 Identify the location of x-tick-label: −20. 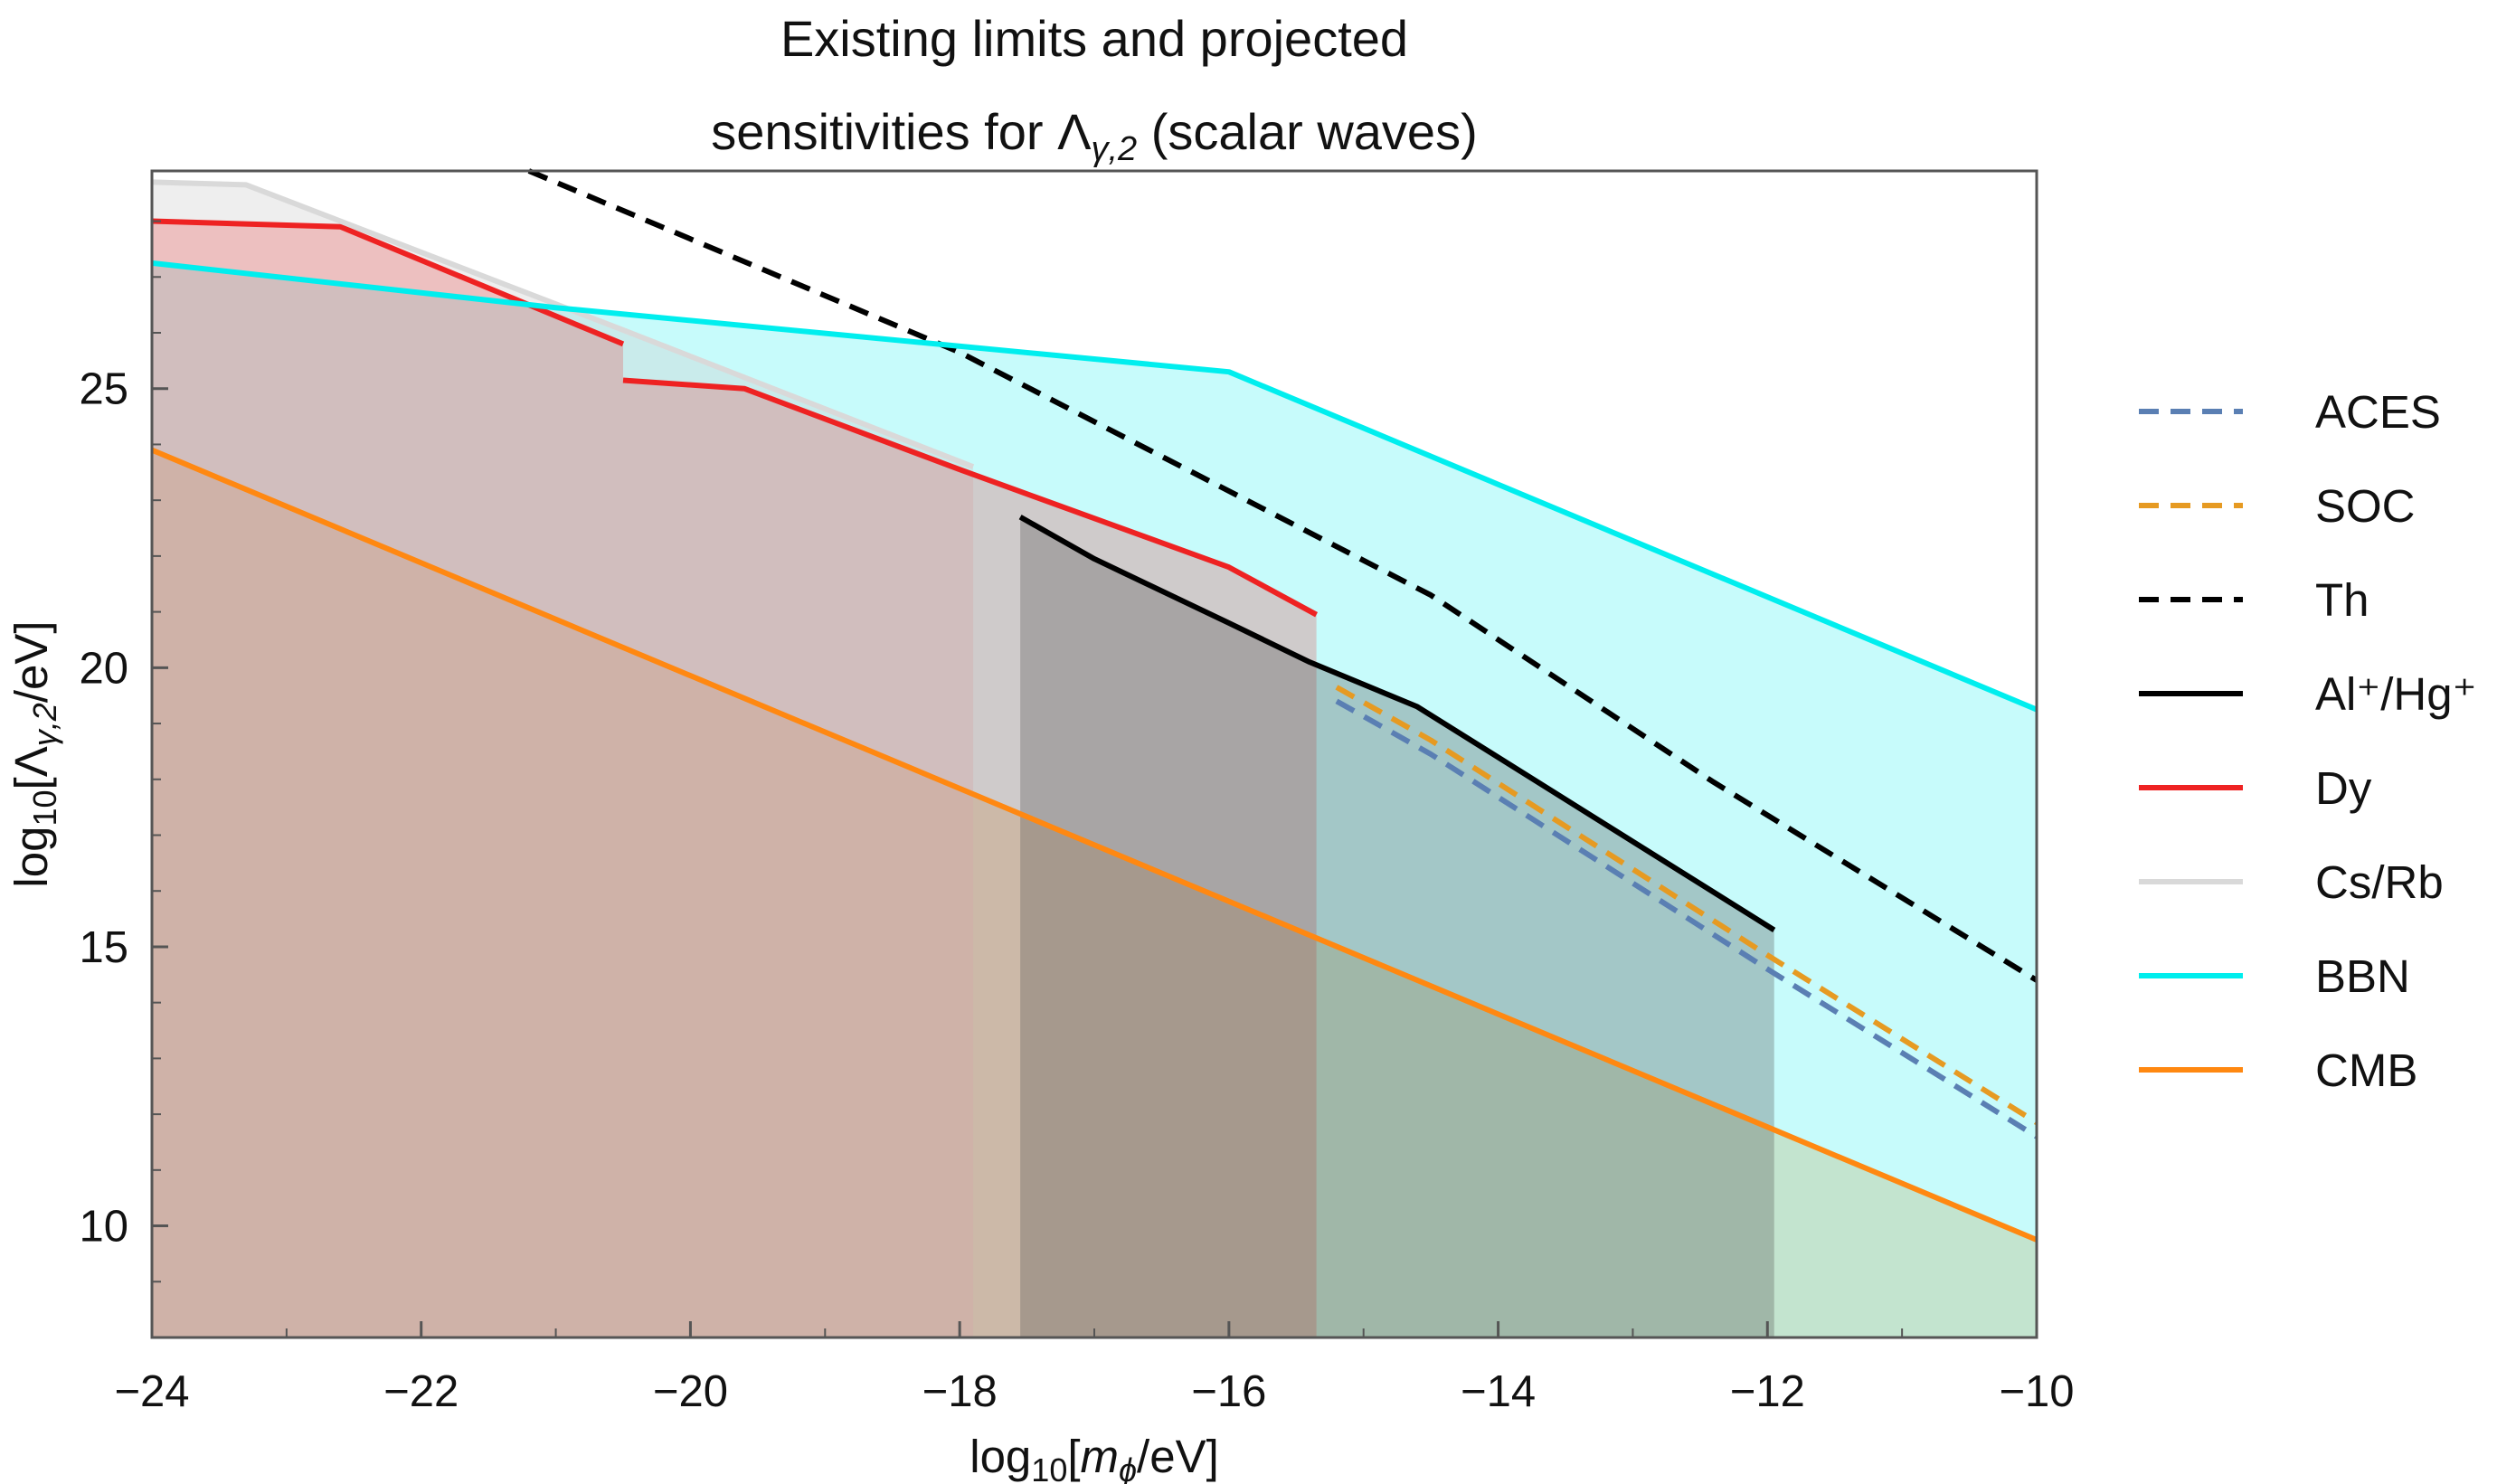
(690, 1391).